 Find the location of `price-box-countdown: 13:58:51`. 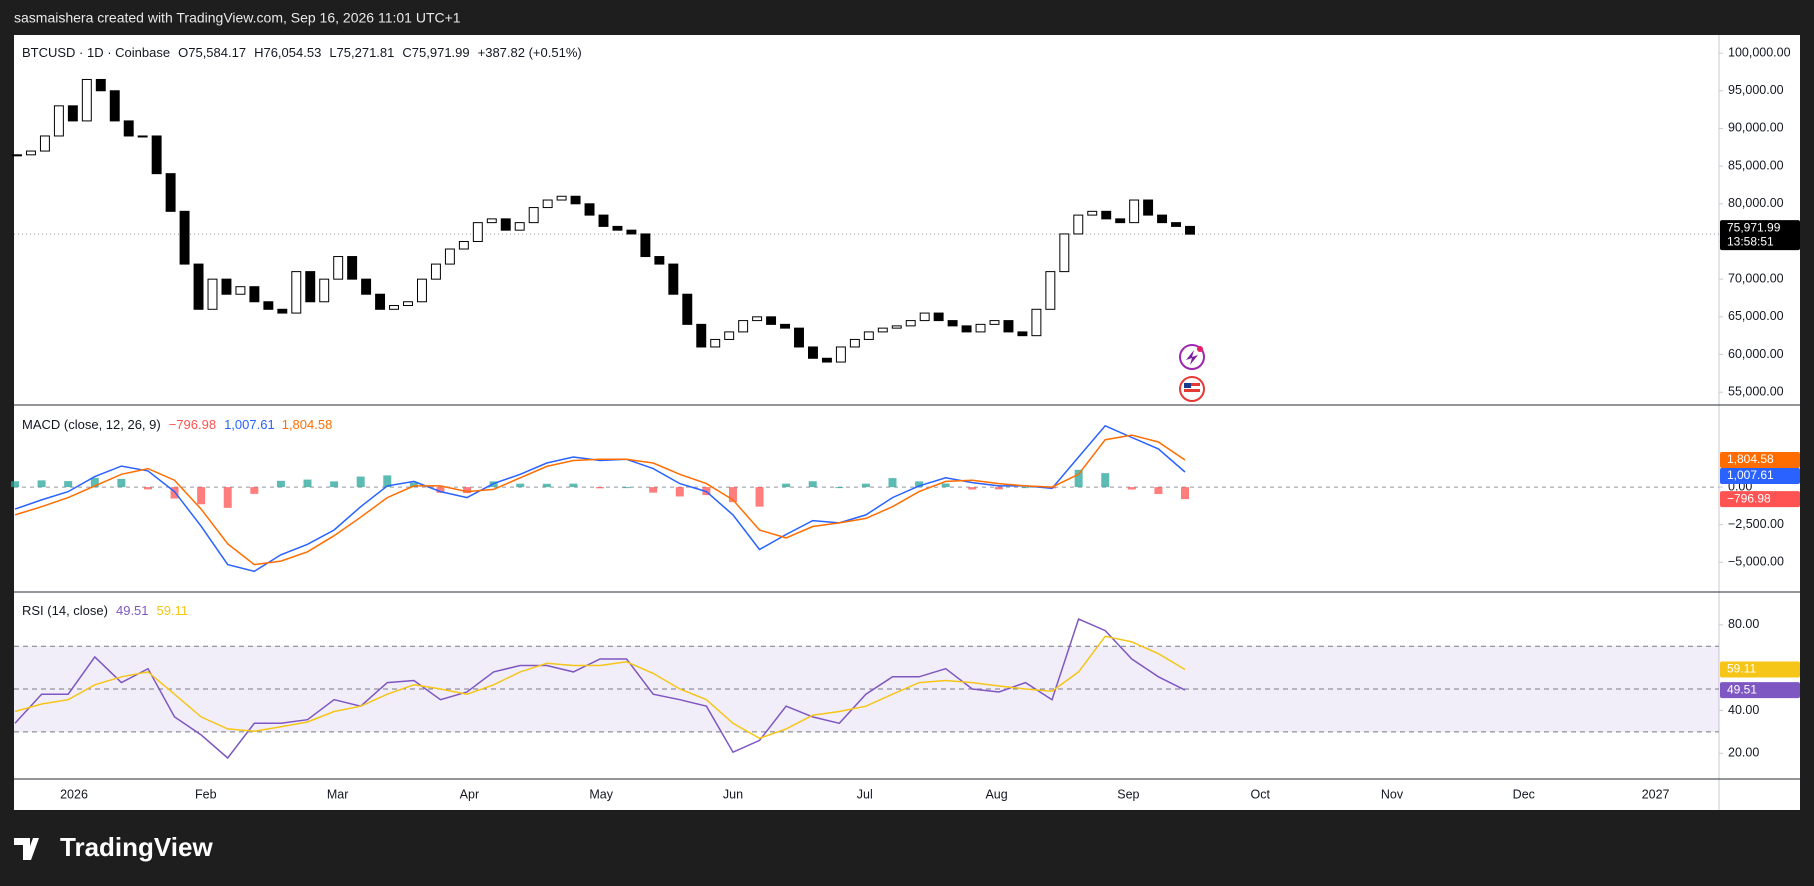

price-box-countdown: 13:58:51 is located at coordinates (1750, 241).